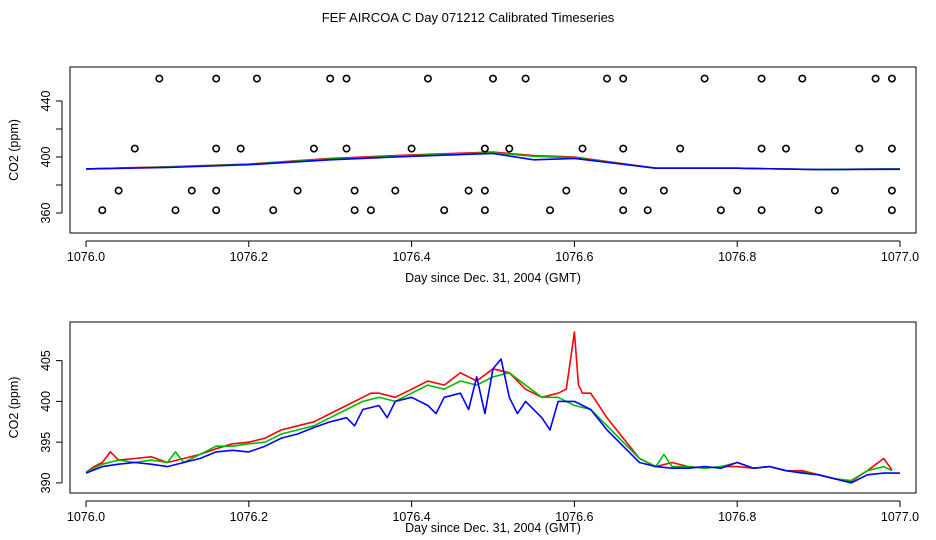 The image size is (936, 540). What do you see at coordinates (51, 421) in the screenshot?
I see `bottom-y-axis: 390 395 400 405` at bounding box center [51, 421].